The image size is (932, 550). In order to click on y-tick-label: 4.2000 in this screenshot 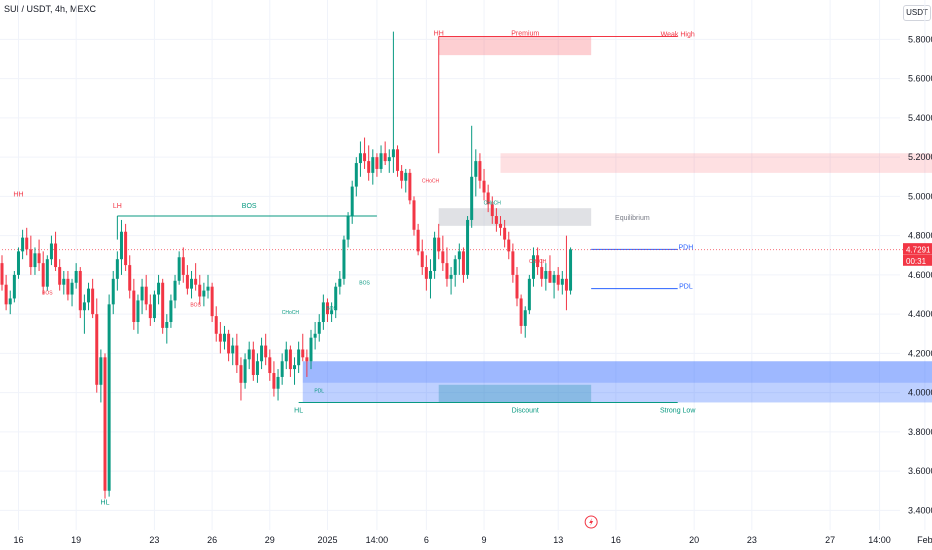, I will do `click(920, 353)`.